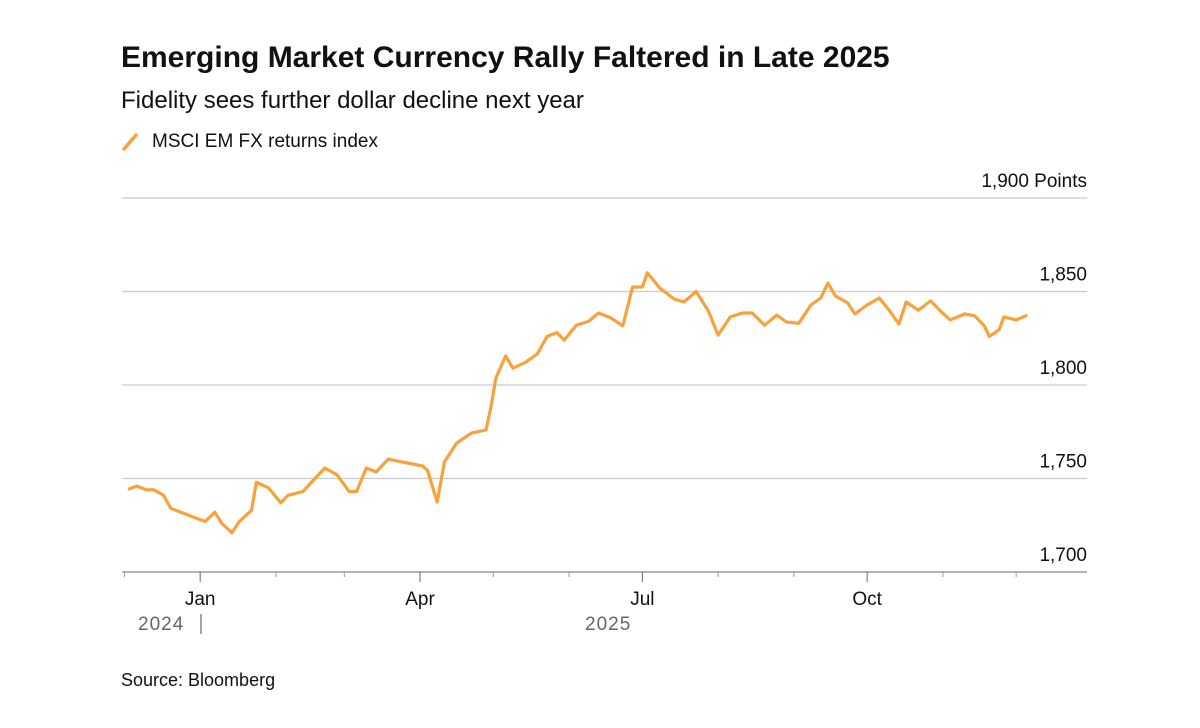  Describe the element at coordinates (1063, 462) in the screenshot. I see `y-tick-label: 1,750` at that location.